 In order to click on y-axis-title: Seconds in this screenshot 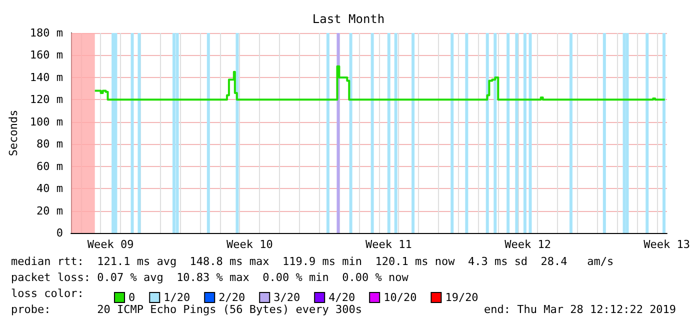, I will do `click(13, 133)`.